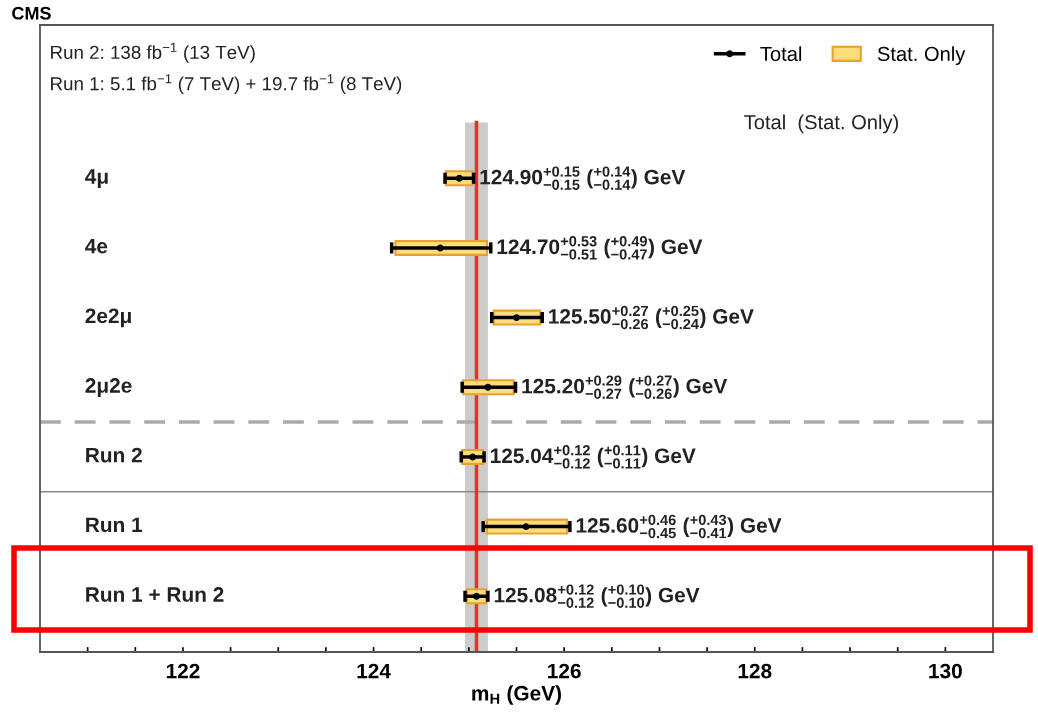  Describe the element at coordinates (679, 526) in the screenshot. I see `data-label: 125.60$^{+0.46}$$_{−0.45}$ ($^{+0.43}$$_{−0.41}$) GeV` at that location.